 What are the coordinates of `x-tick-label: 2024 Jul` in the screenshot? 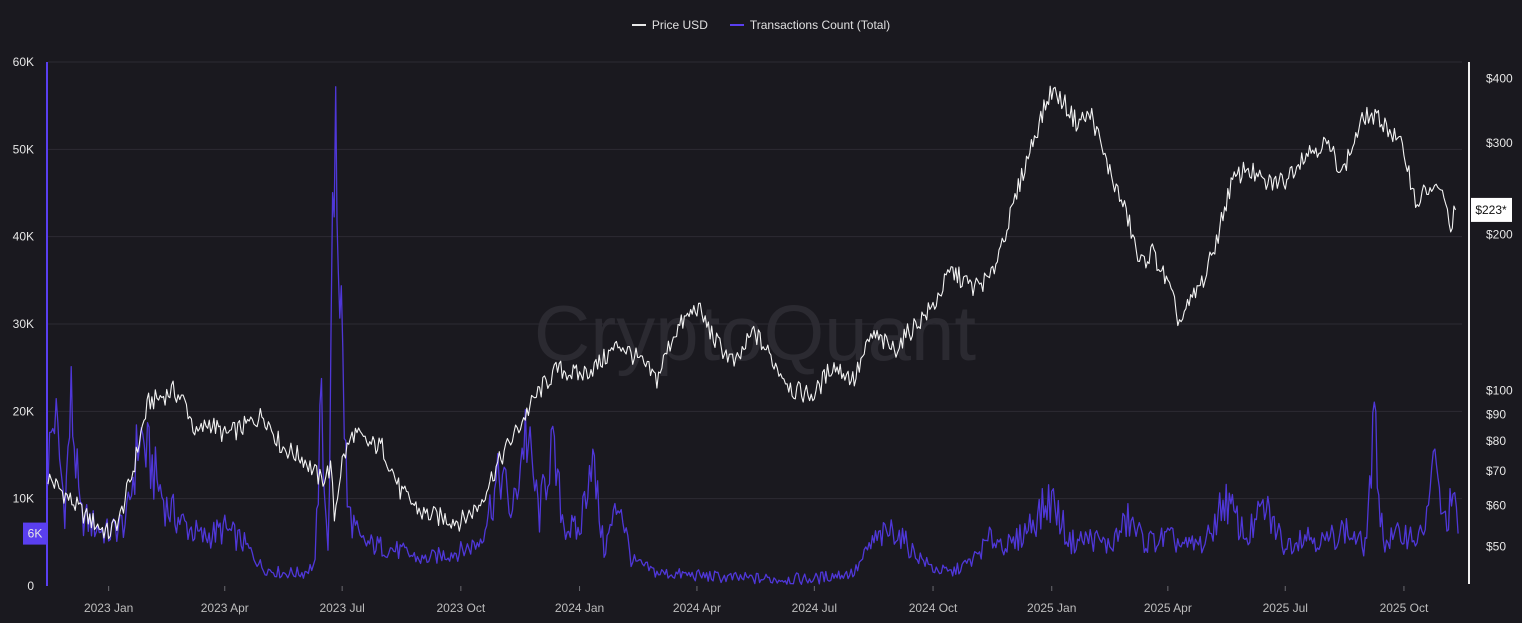 It's located at (814, 608).